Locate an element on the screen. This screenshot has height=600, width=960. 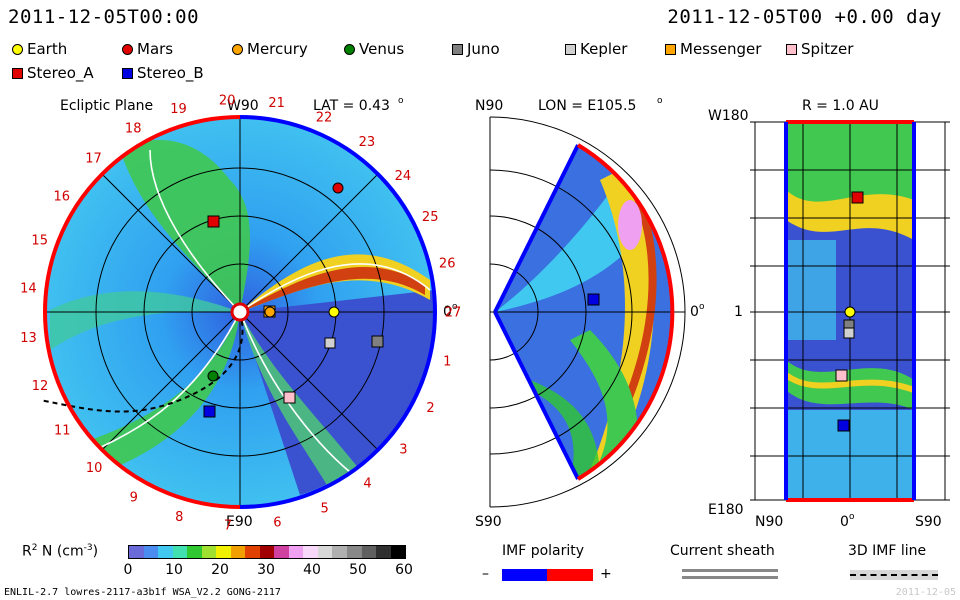
legend-item-spitzer: Spitzer is located at coordinates (819, 49).